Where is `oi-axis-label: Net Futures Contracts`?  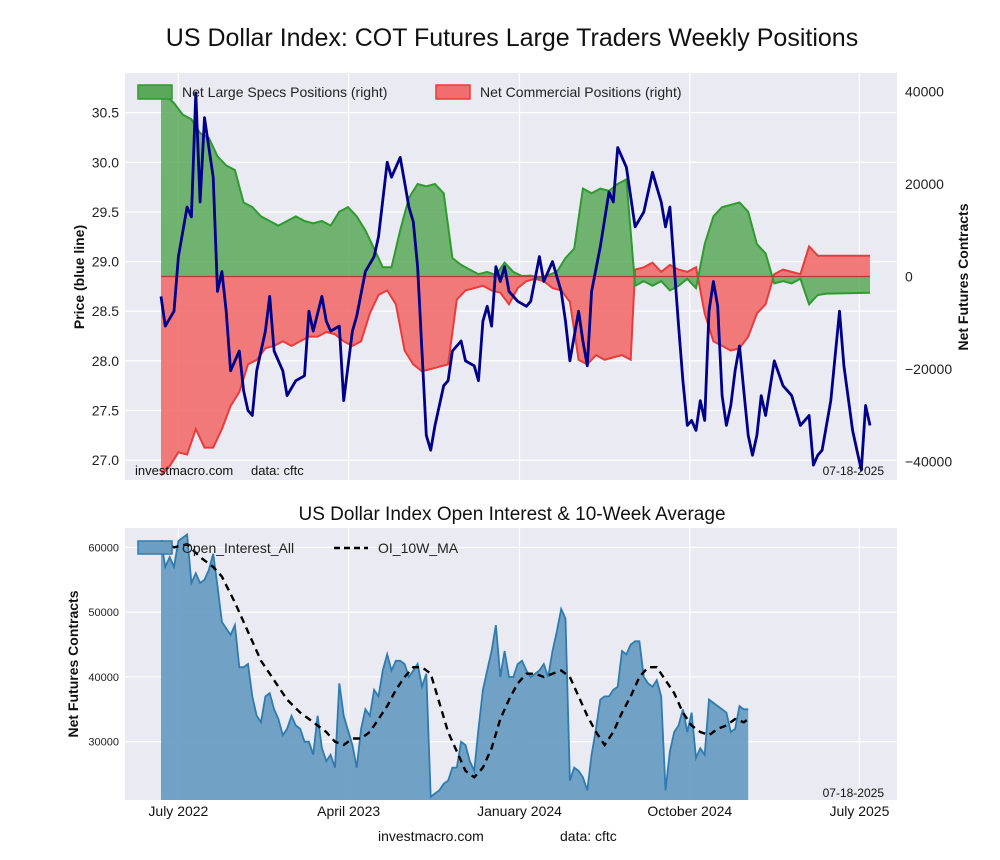
oi-axis-label: Net Futures Contracts is located at coordinates (73, 663).